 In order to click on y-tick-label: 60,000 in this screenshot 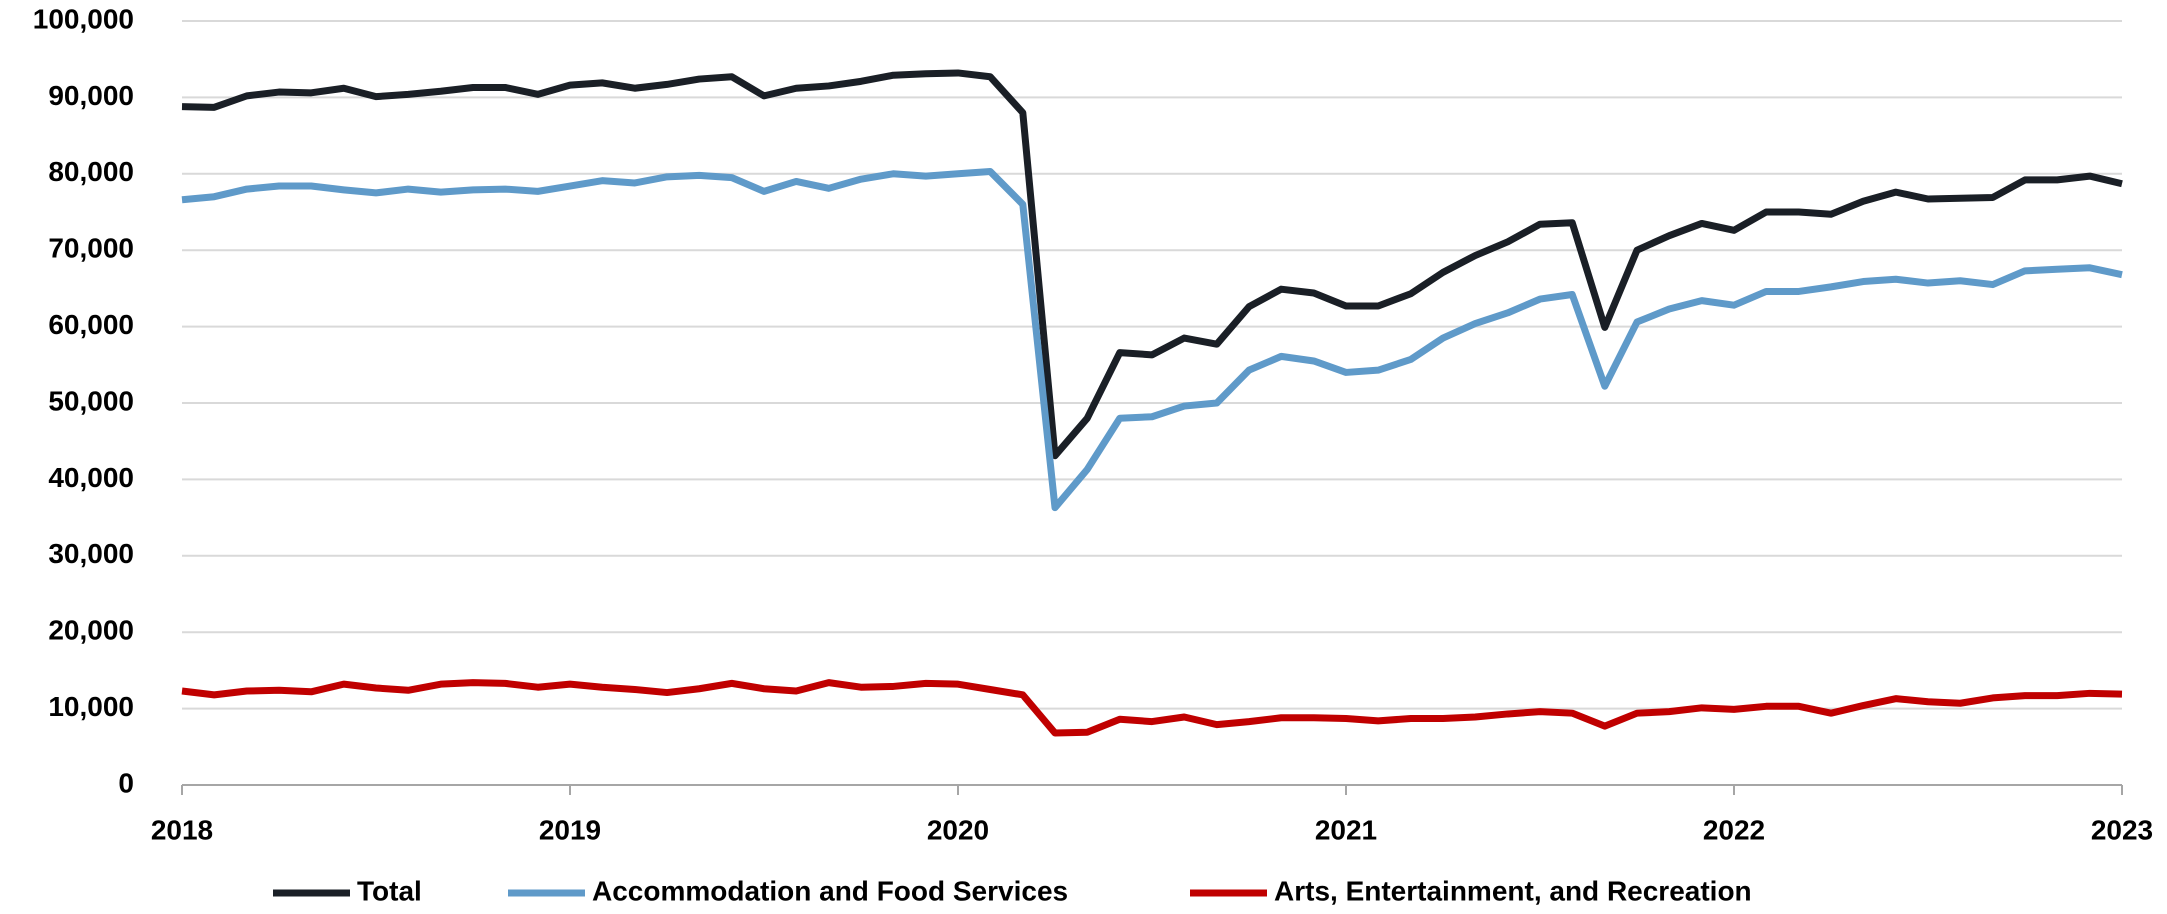, I will do `click(91, 324)`.